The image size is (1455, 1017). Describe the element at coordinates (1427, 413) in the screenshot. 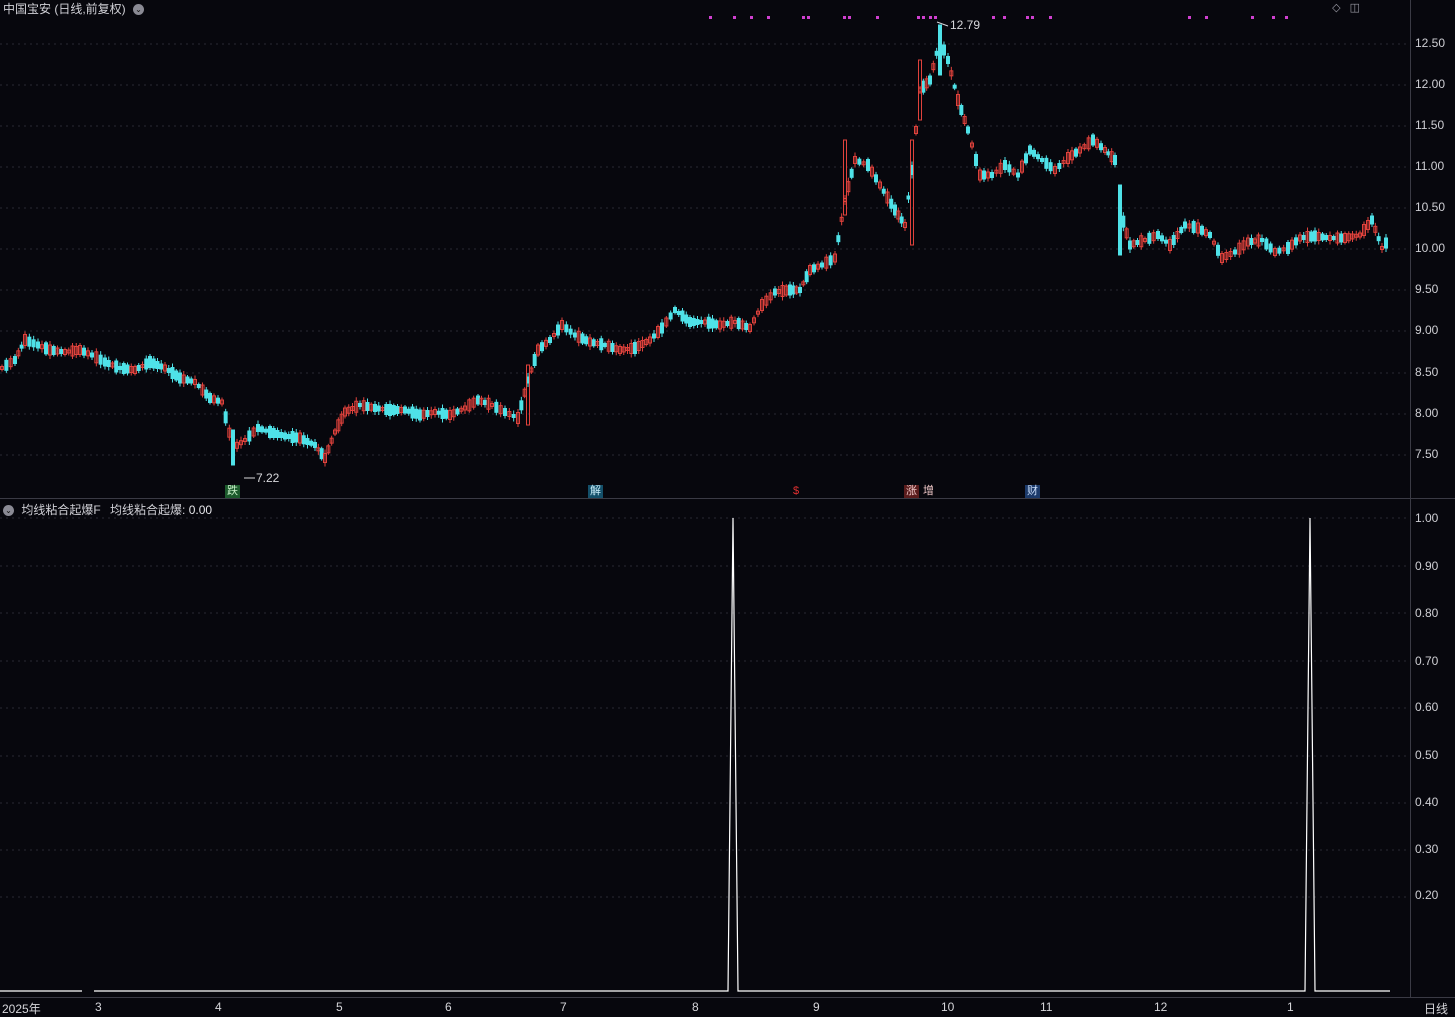

I see `price-tick: 8.00` at that location.